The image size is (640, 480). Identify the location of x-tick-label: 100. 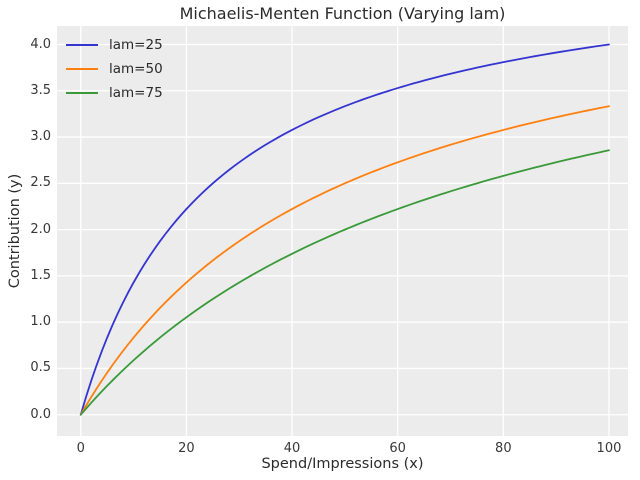
(609, 448).